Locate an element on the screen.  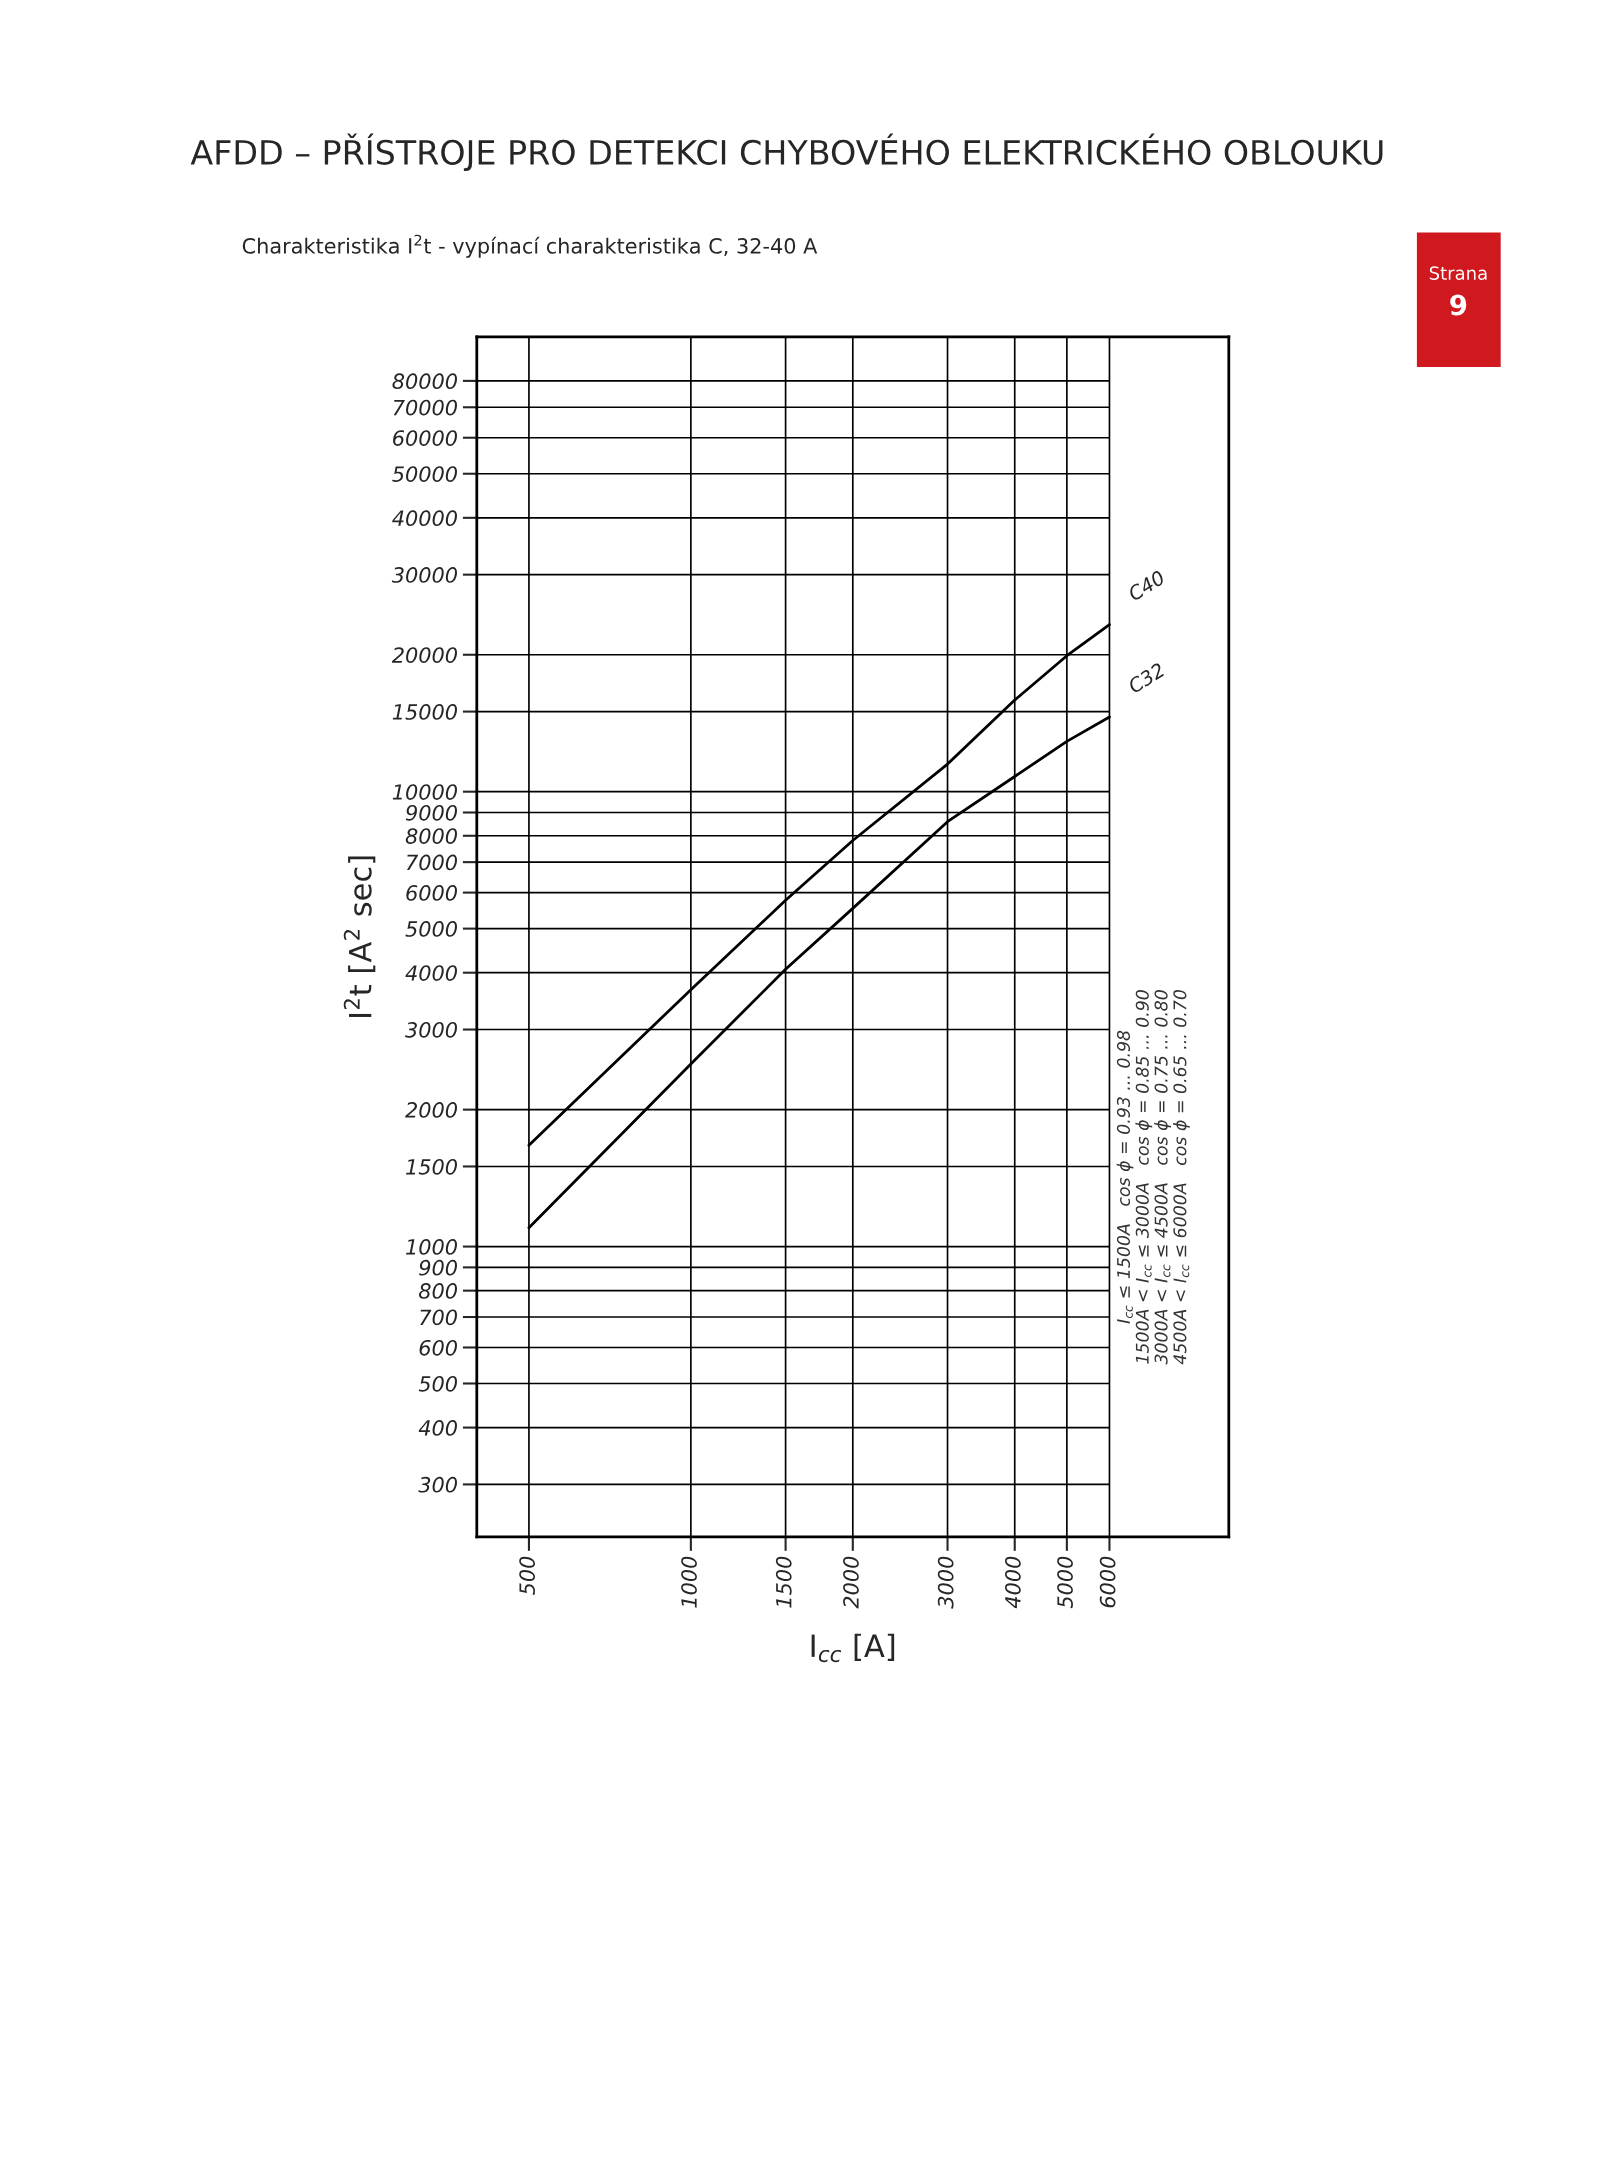
y-tick-label: 40000 is located at coordinates (424, 518).